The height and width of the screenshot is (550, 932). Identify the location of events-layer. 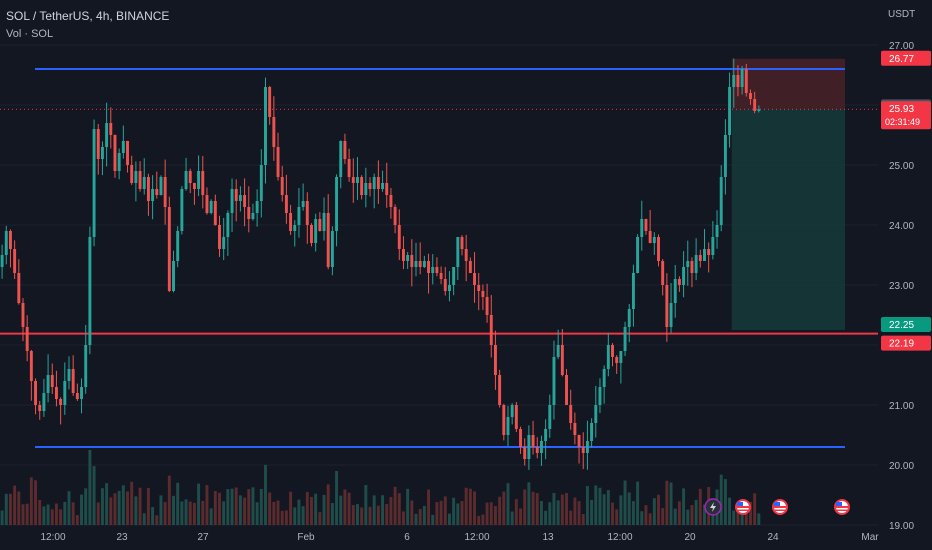
(777, 507).